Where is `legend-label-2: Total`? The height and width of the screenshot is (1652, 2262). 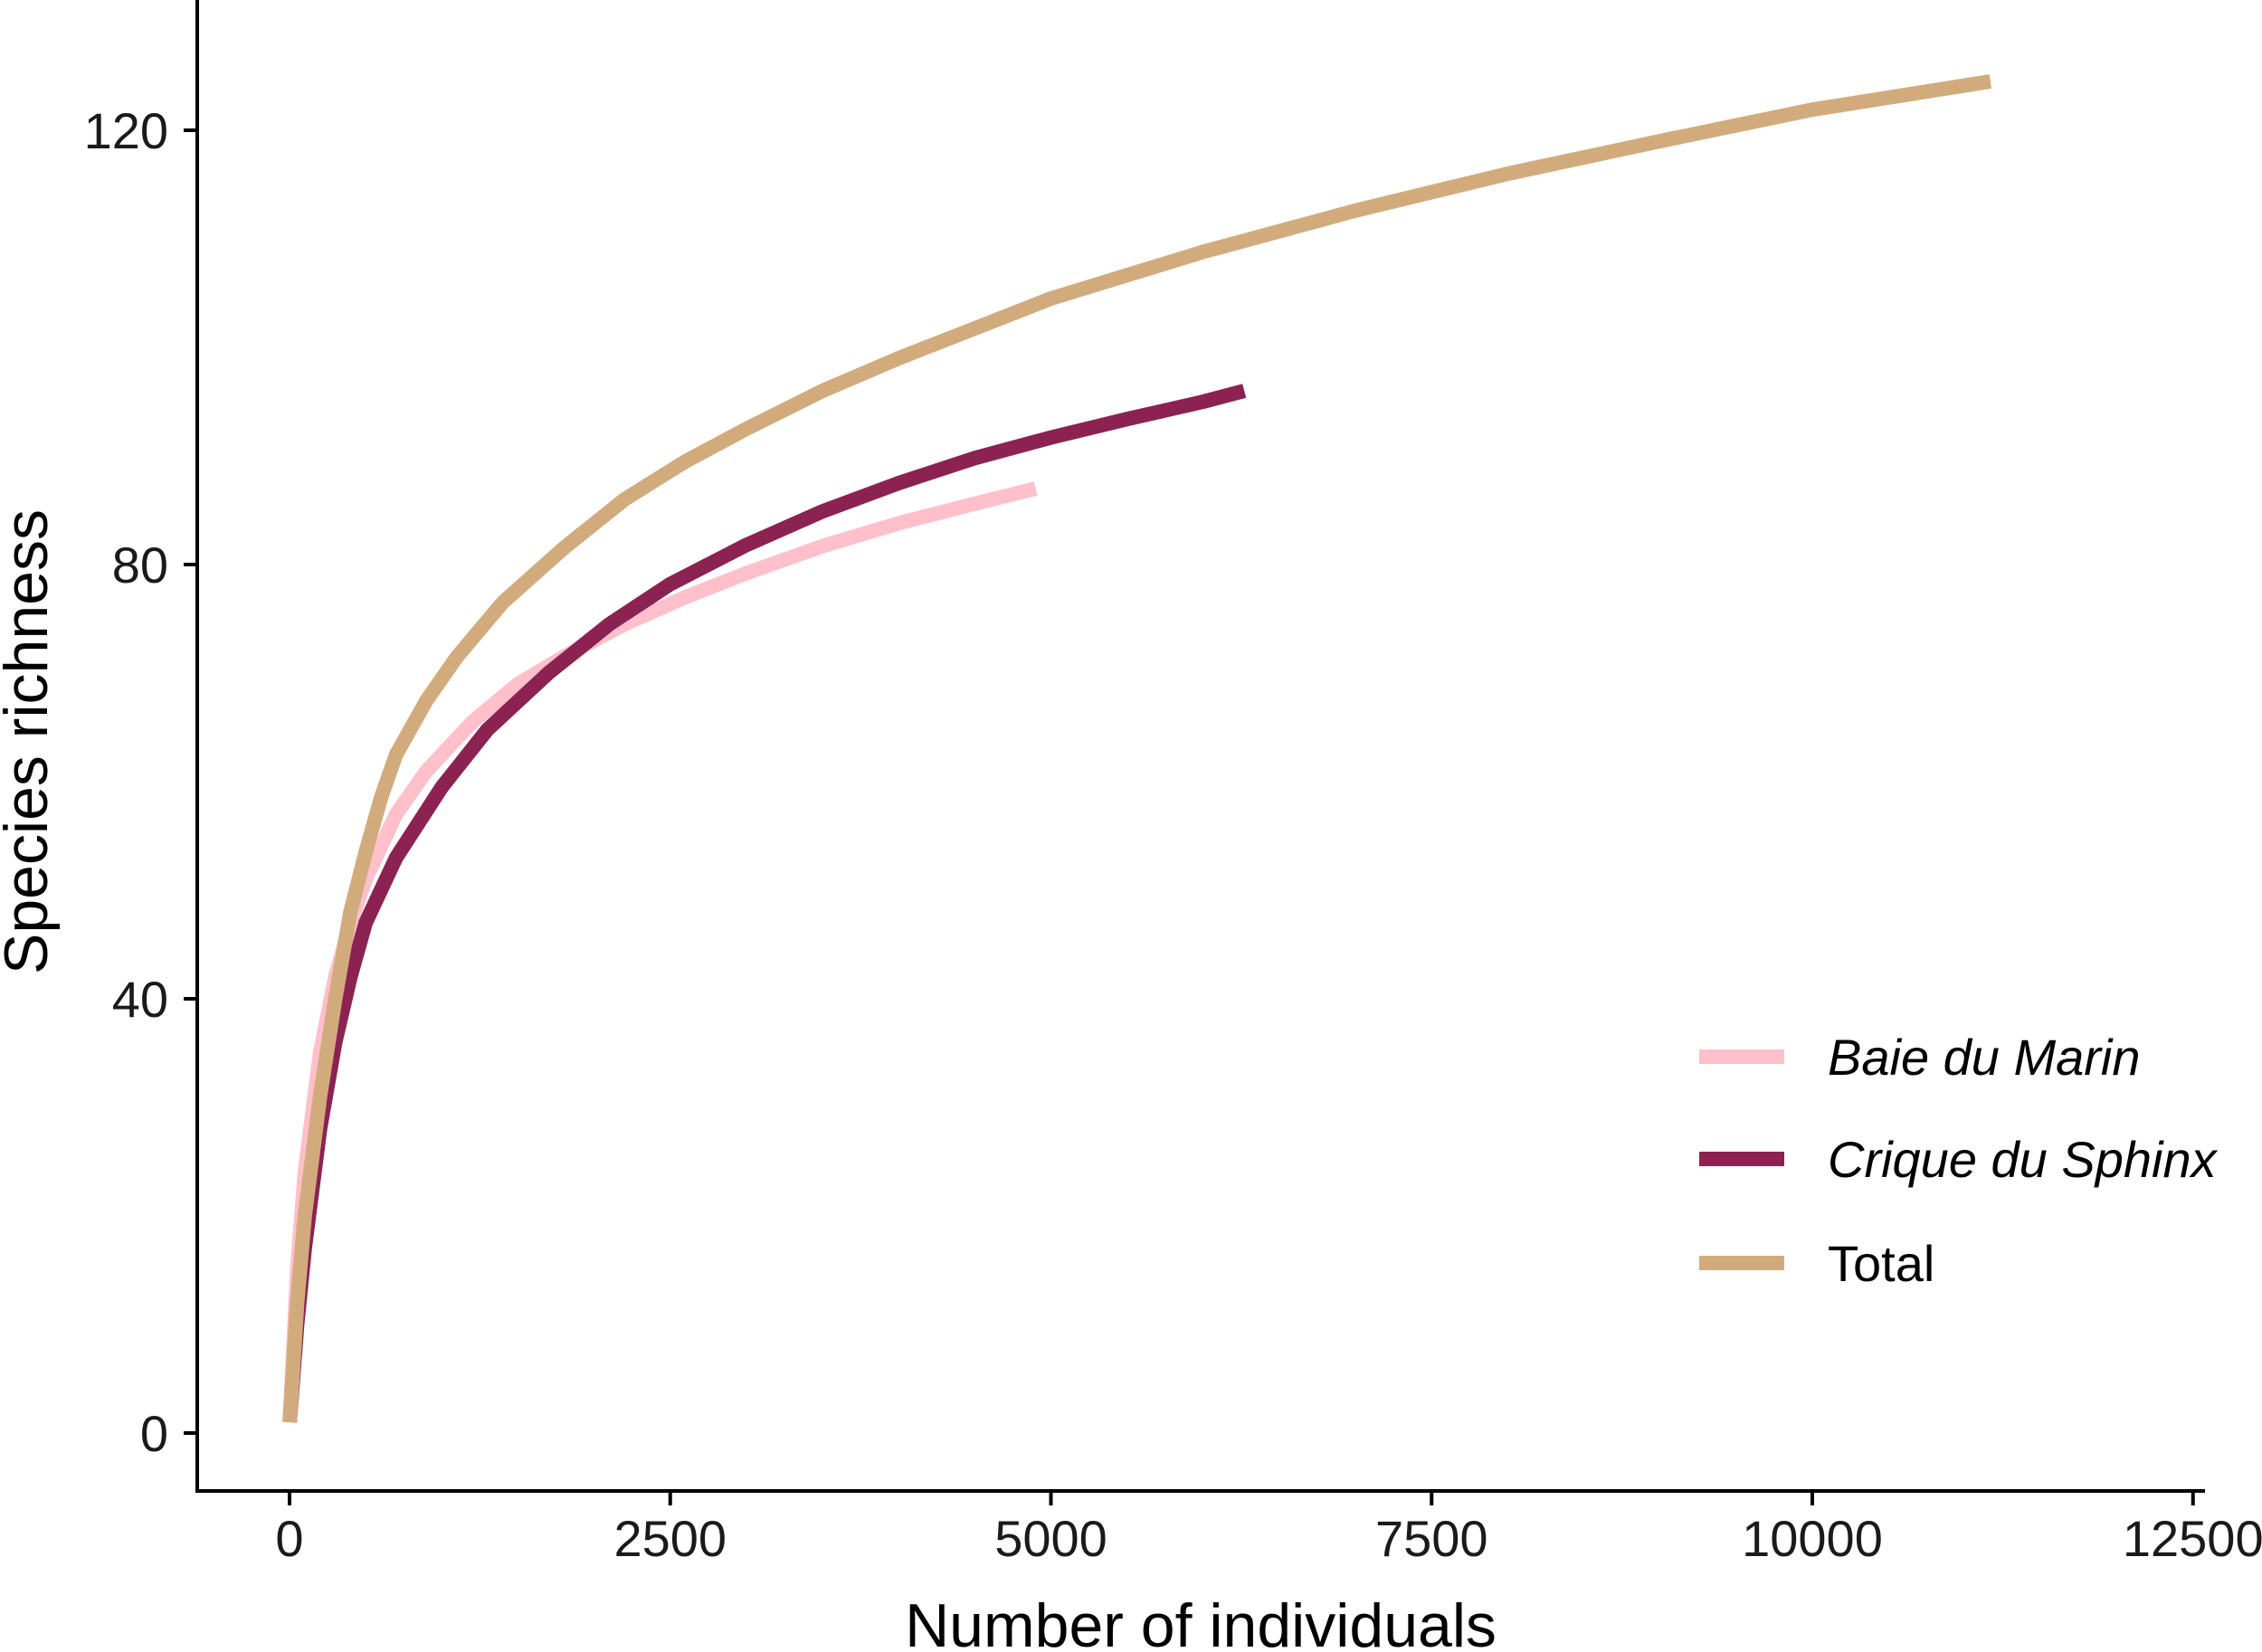 legend-label-2: Total is located at coordinates (1881, 1263).